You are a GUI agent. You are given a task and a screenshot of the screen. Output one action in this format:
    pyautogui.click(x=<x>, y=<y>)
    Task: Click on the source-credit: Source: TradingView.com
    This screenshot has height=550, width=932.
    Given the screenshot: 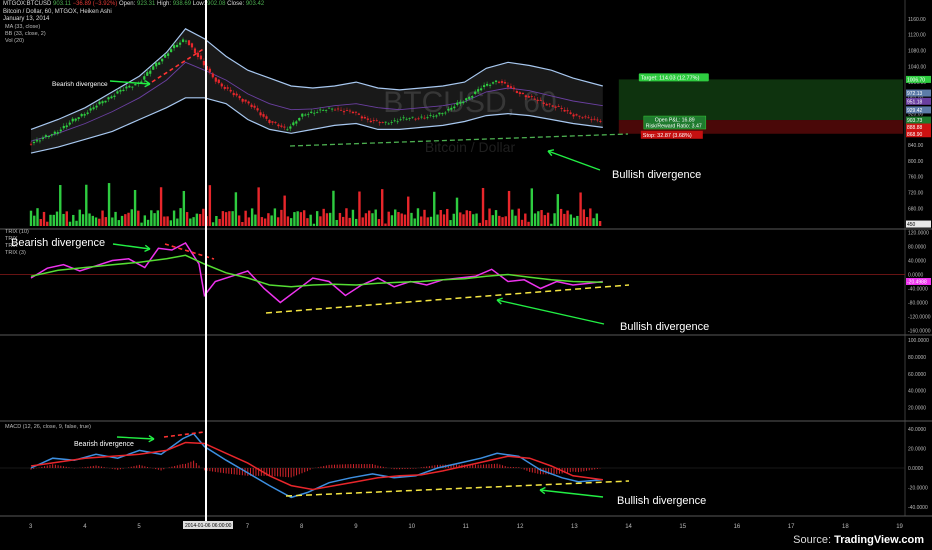 What is the action you would take?
    pyautogui.click(x=858, y=540)
    